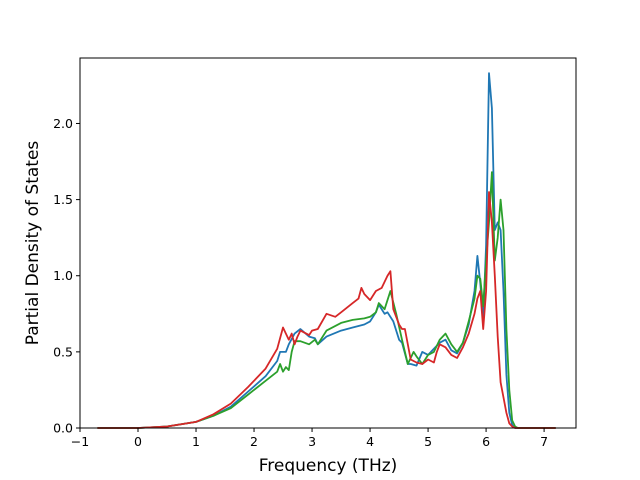 This screenshot has width=640, height=480. I want to click on x-tick-label: 4, so click(370, 441).